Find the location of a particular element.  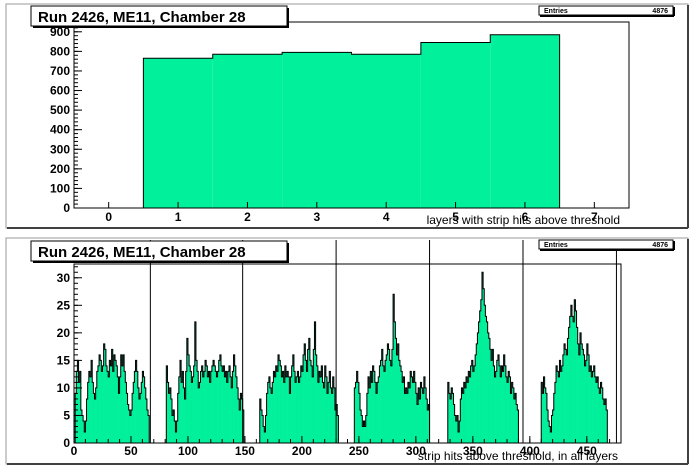

x-tick-label: 150 is located at coordinates (245, 451).